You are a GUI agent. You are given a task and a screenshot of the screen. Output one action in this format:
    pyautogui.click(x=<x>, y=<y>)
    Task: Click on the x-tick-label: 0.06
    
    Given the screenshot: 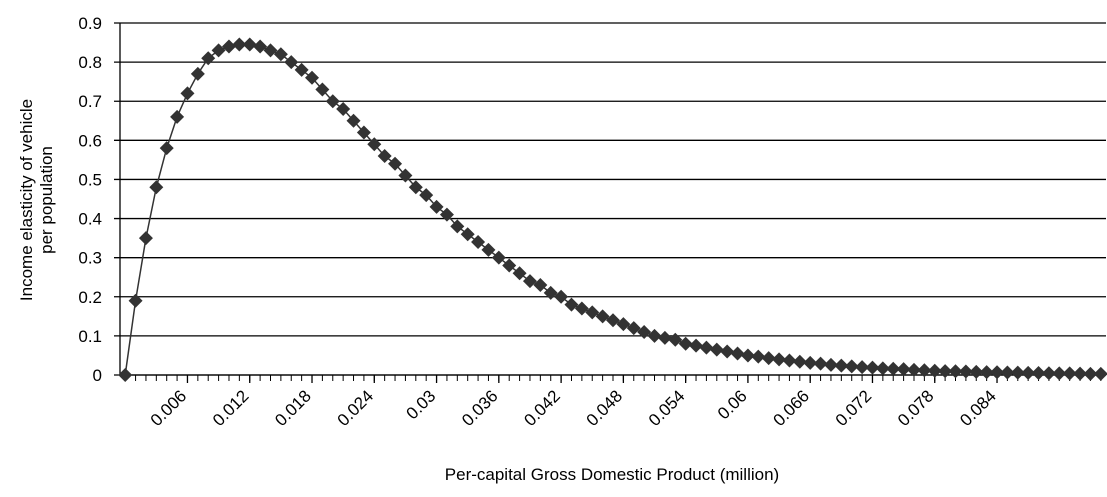 What is the action you would take?
    pyautogui.click(x=732, y=404)
    